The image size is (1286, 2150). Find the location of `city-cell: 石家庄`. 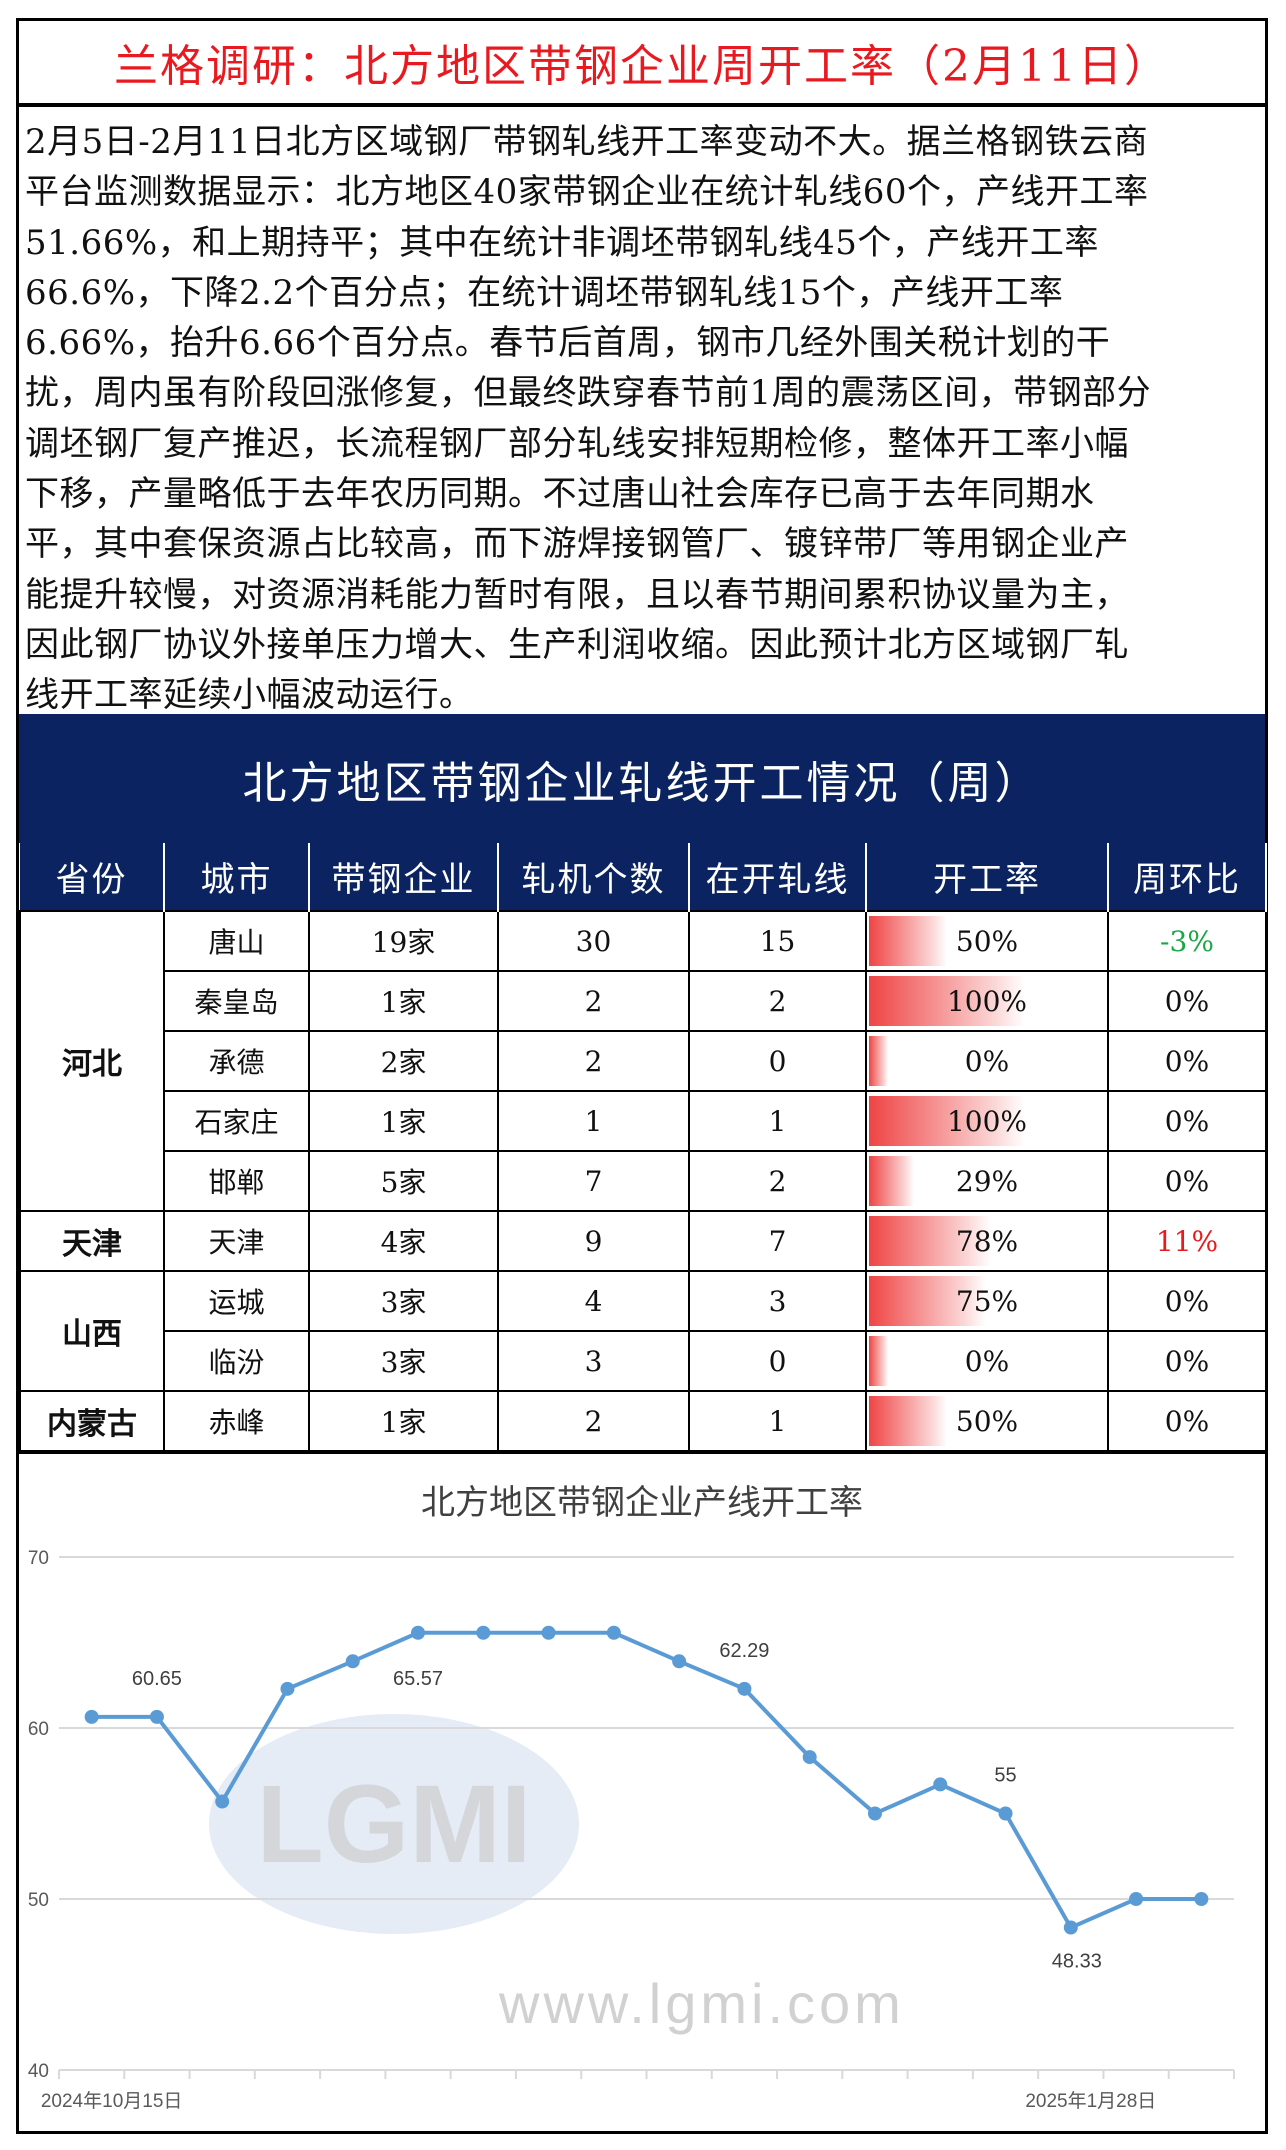

city-cell: 石家庄 is located at coordinates (236, 1121).